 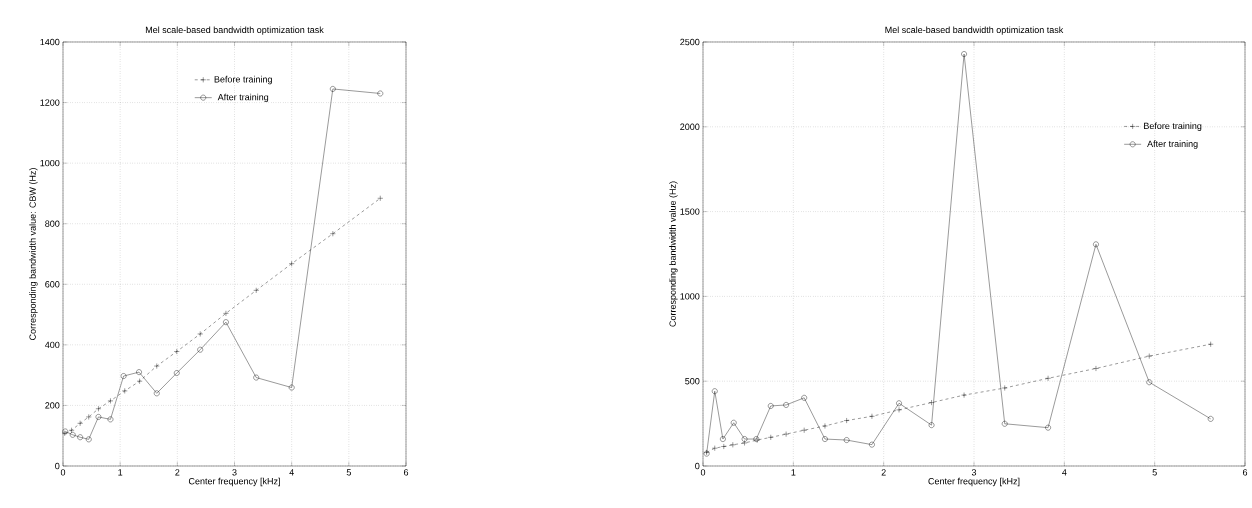 I want to click on y-axis-title: Corresponding bandwidth value (Hz), so click(x=673, y=254).